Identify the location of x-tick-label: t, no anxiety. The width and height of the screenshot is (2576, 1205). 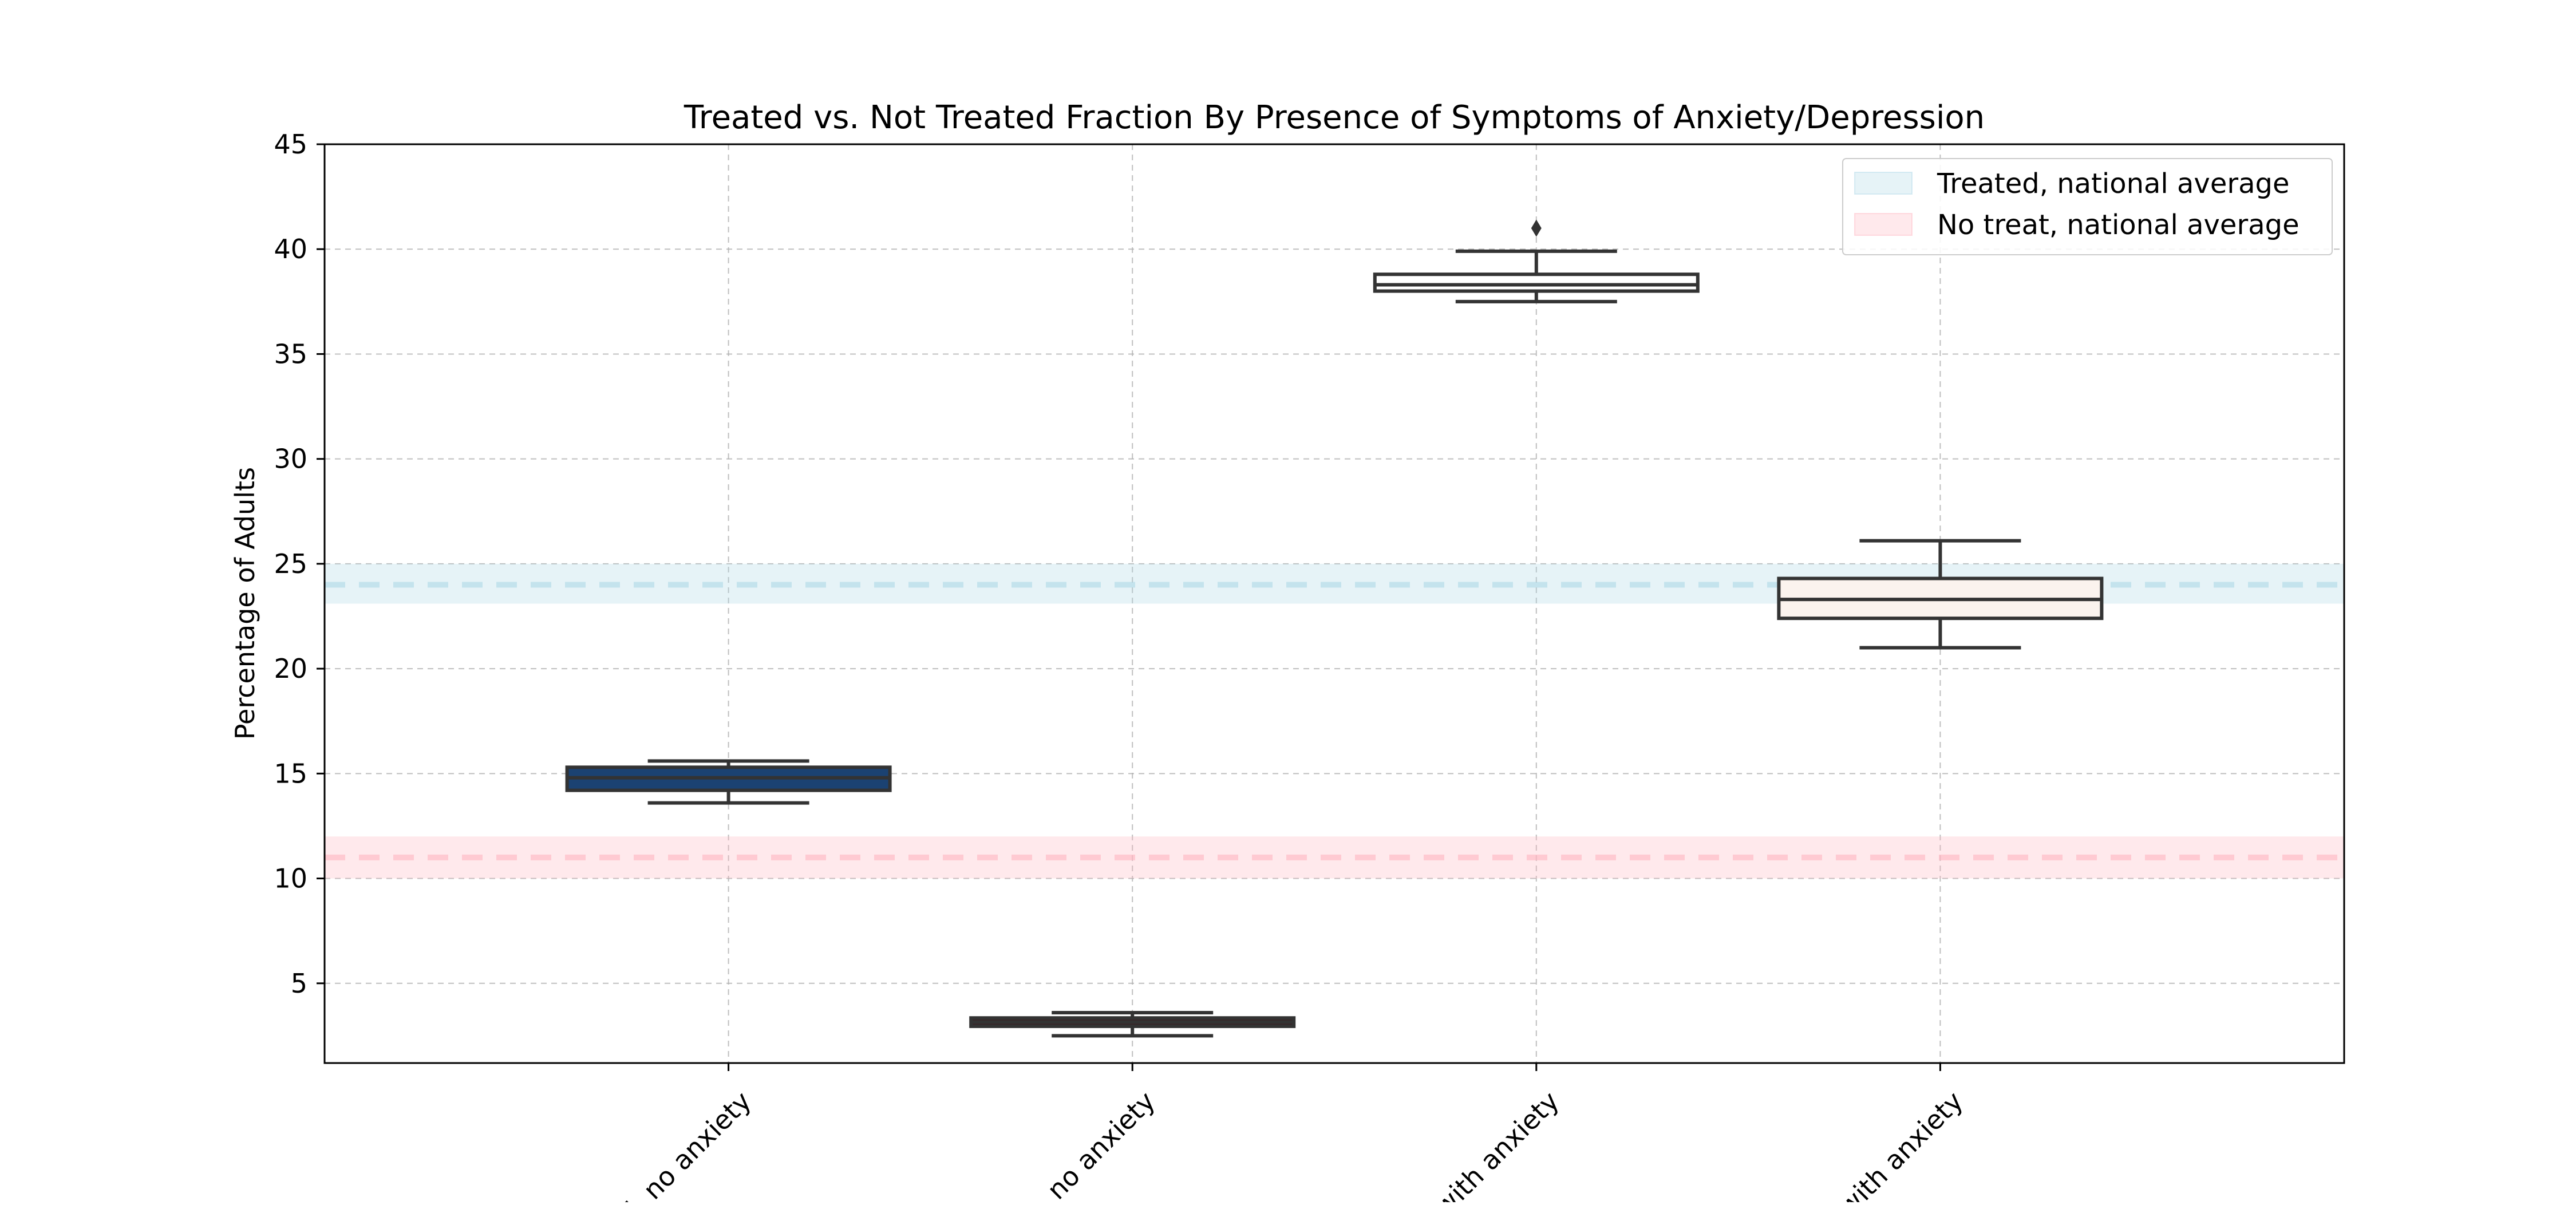
(1091, 1143).